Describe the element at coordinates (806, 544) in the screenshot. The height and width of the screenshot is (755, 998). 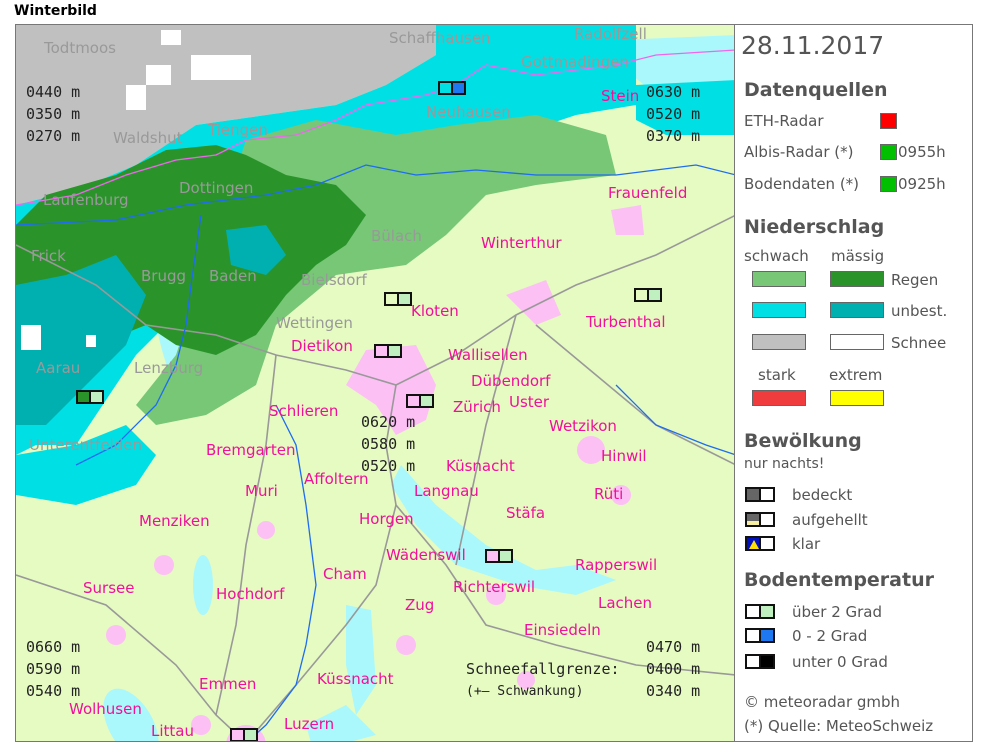
I see `cloud-row-label: klar` at that location.